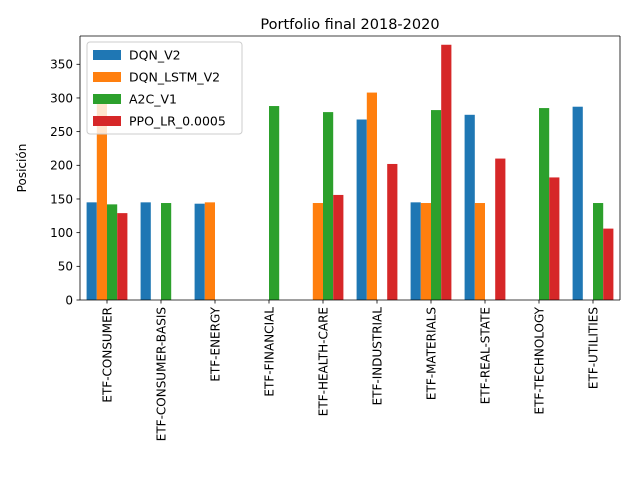 The height and width of the screenshot is (480, 640). What do you see at coordinates (22, 168) in the screenshot?
I see `y-axis-title: Posición` at bounding box center [22, 168].